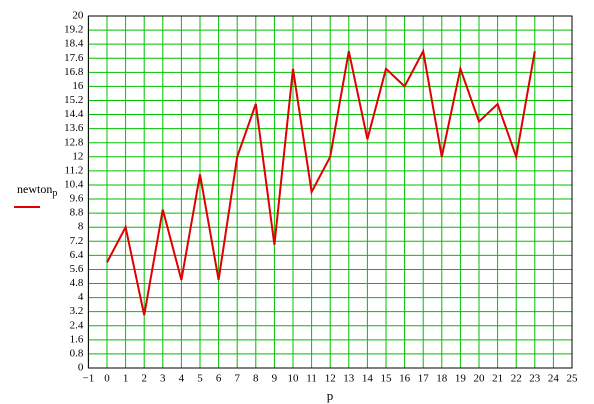  What do you see at coordinates (77, 241) in the screenshot?
I see `y-tick-label: 7.2` at bounding box center [77, 241].